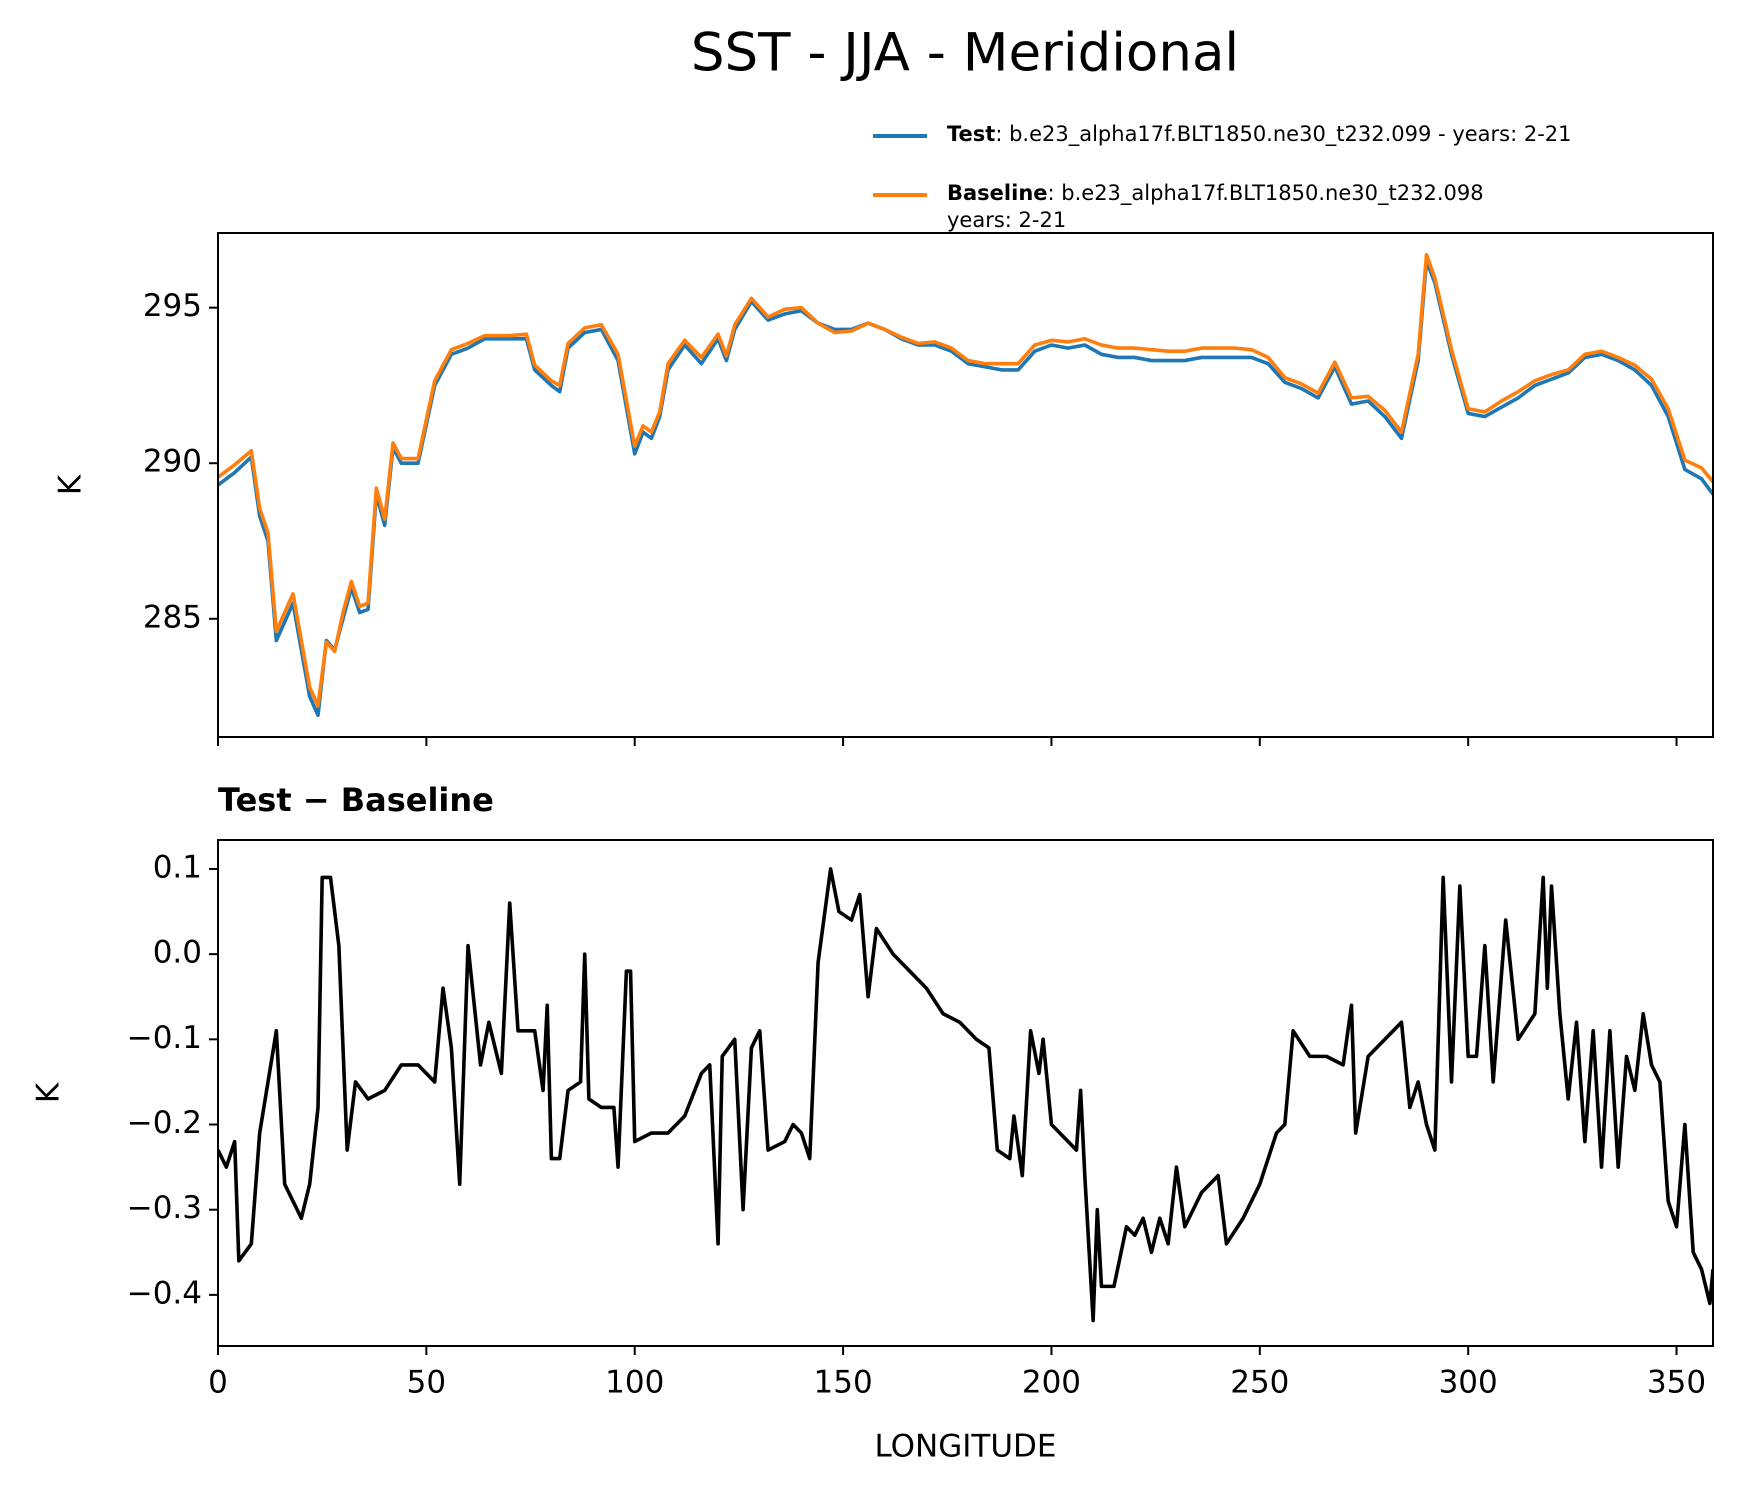  What do you see at coordinates (1006, 220) in the screenshot?
I see `legend-text: years: 2-21` at bounding box center [1006, 220].